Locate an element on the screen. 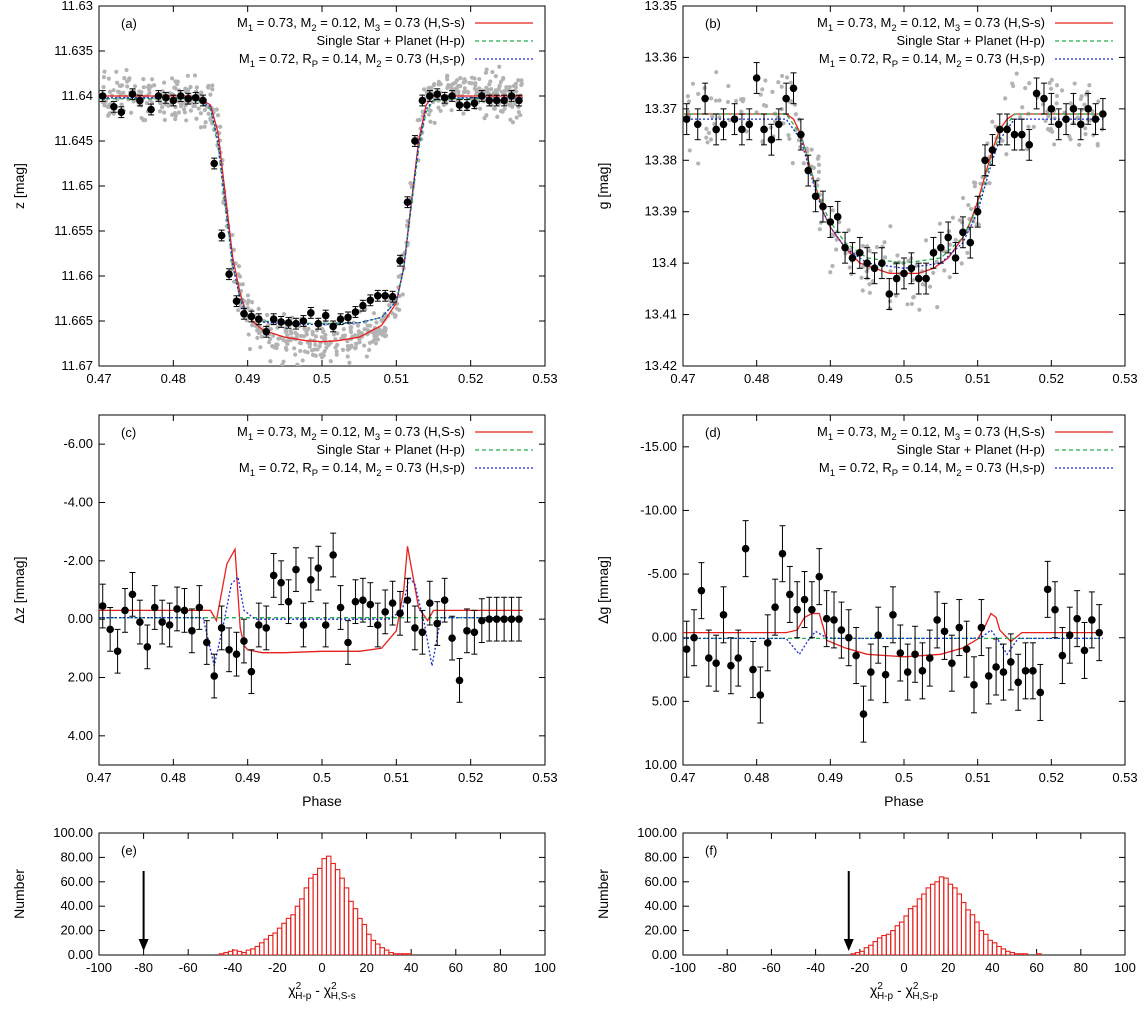 This screenshot has width=1146, height=1010. y-tick-label: -15.00 is located at coordinates (658, 446).